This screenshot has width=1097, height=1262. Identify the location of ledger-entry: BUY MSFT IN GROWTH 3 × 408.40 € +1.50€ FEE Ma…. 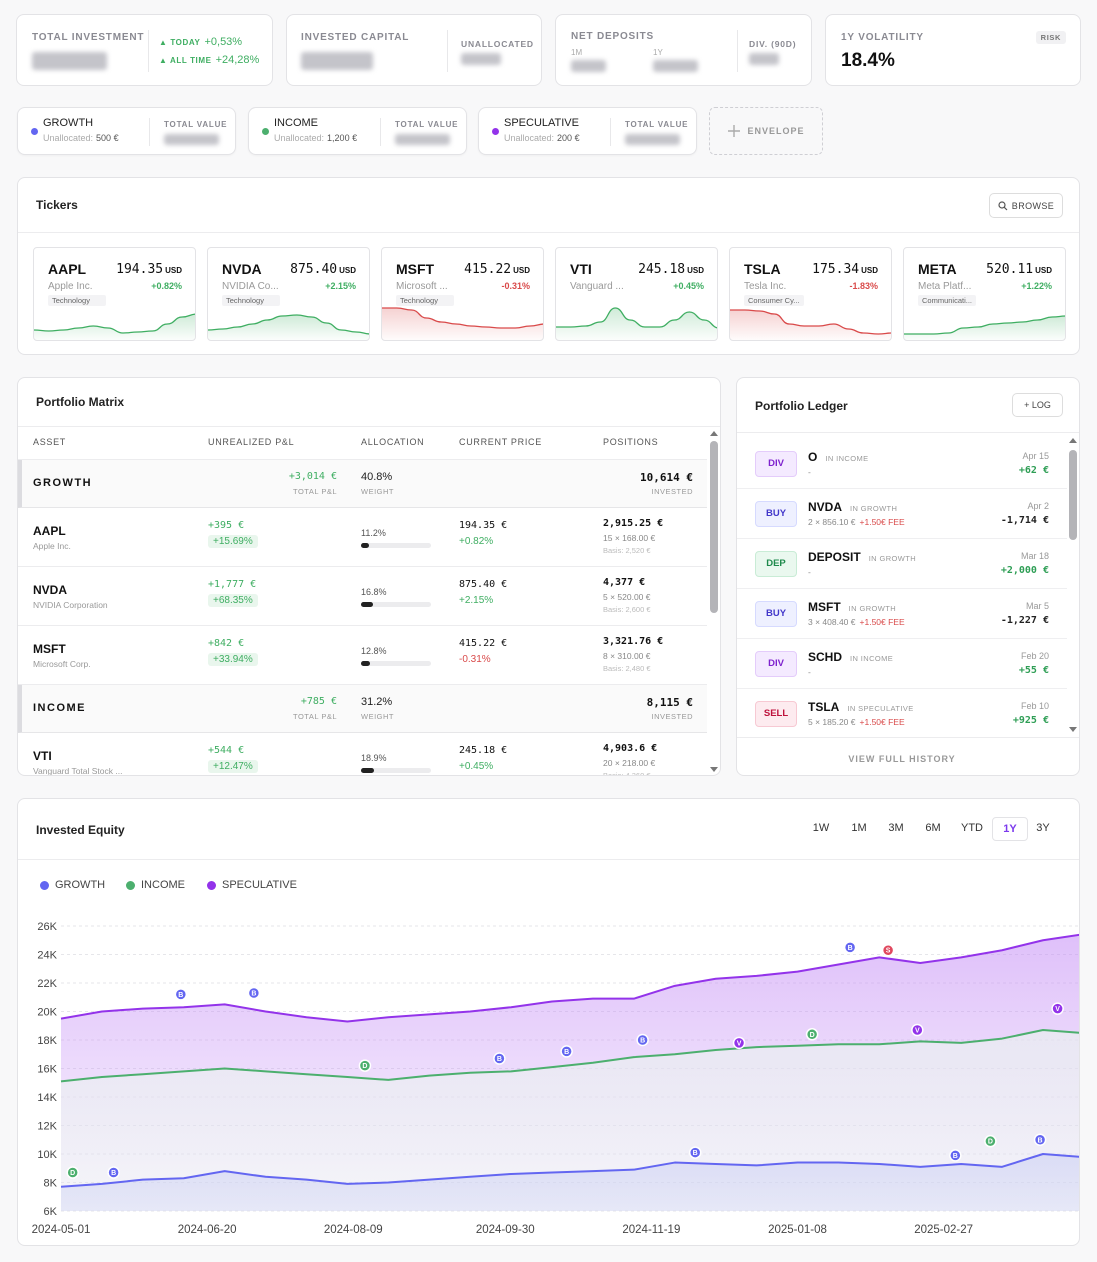
(902, 614).